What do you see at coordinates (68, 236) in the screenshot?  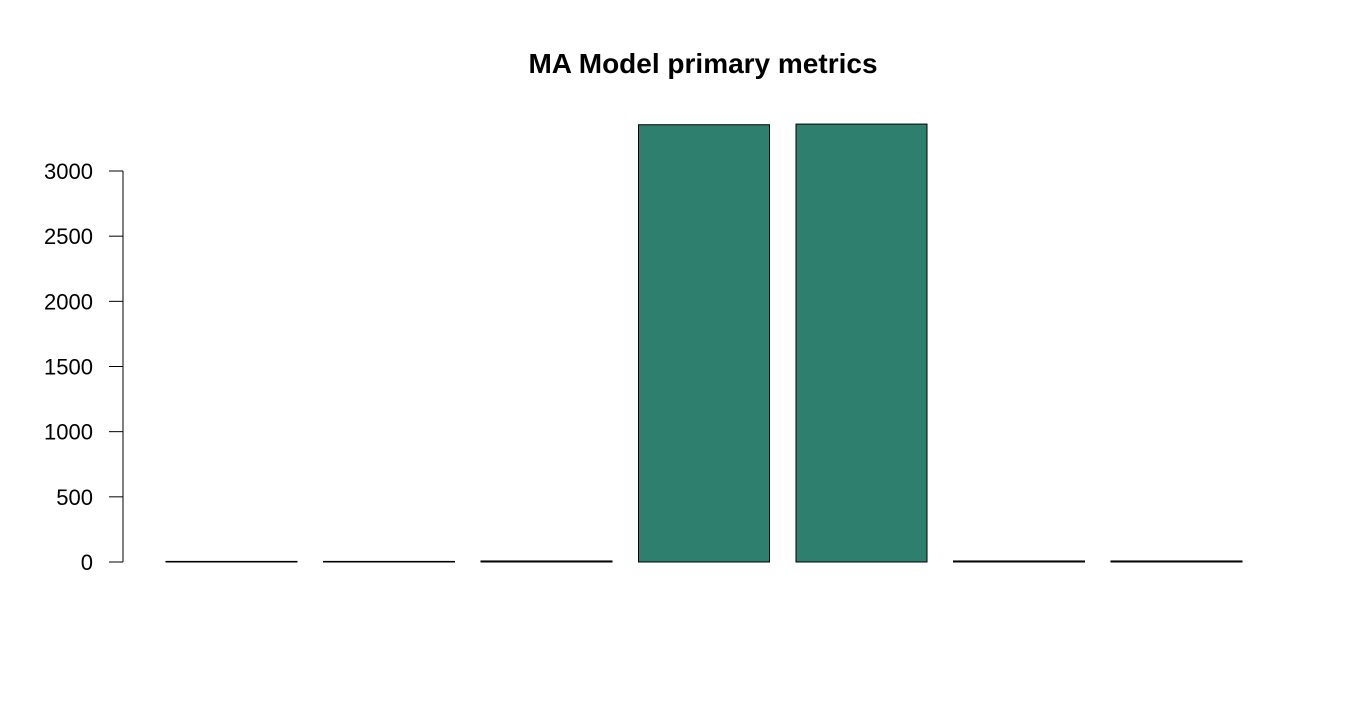 I see `y-tick-label: 2500` at bounding box center [68, 236].